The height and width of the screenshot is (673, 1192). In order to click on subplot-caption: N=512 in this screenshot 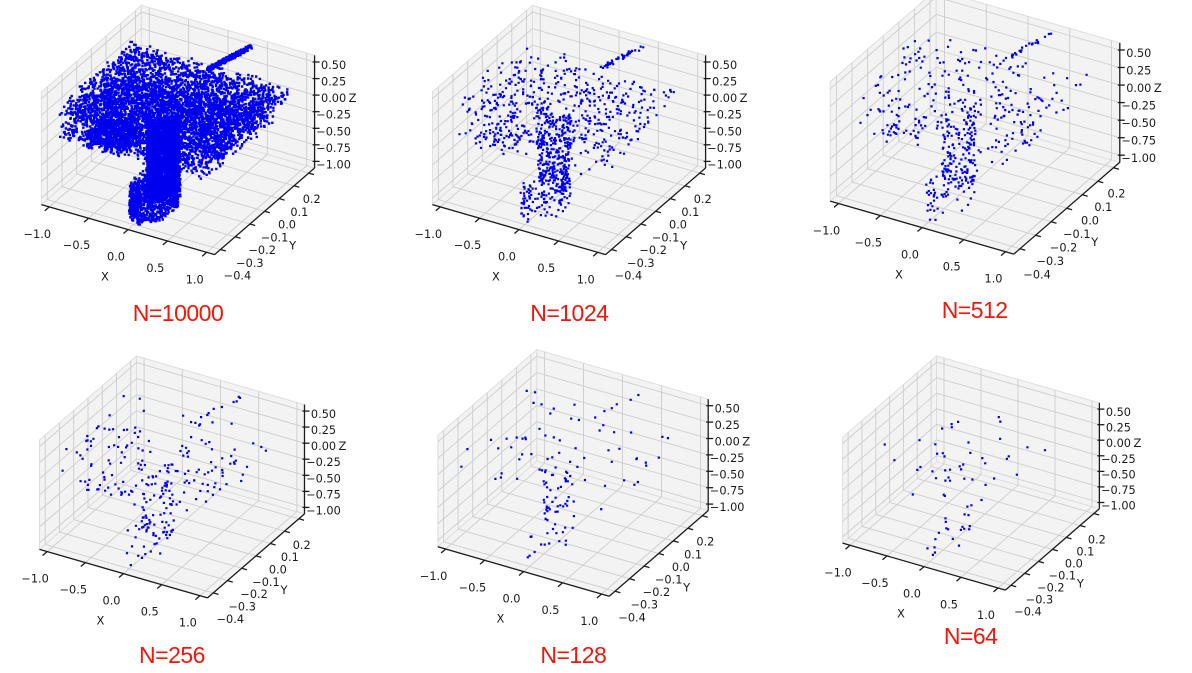, I will do `click(974, 310)`.